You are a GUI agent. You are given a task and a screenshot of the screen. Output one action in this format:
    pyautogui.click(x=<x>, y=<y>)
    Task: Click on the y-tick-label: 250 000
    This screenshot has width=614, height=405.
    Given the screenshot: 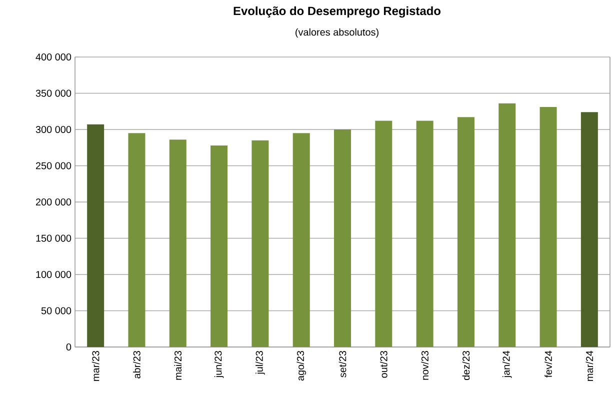 What is the action you would take?
    pyautogui.click(x=54, y=166)
    